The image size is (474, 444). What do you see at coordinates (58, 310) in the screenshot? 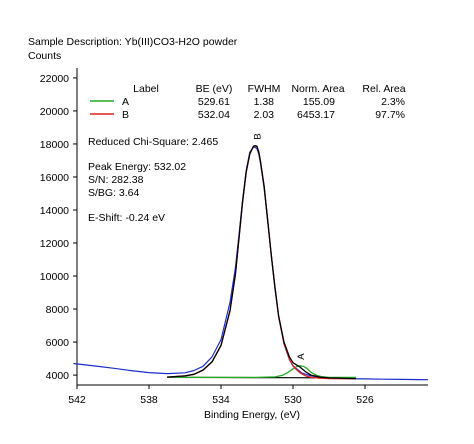
I see `y-tick-label: 8000` at bounding box center [58, 310].